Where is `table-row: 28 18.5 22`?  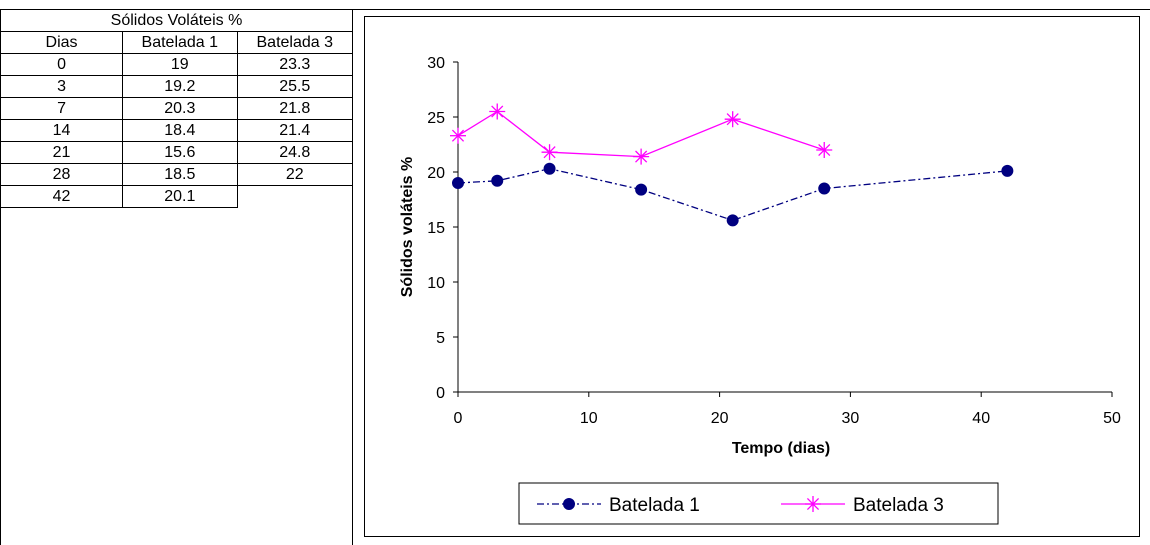 table-row: 28 18.5 22 is located at coordinates (177, 174).